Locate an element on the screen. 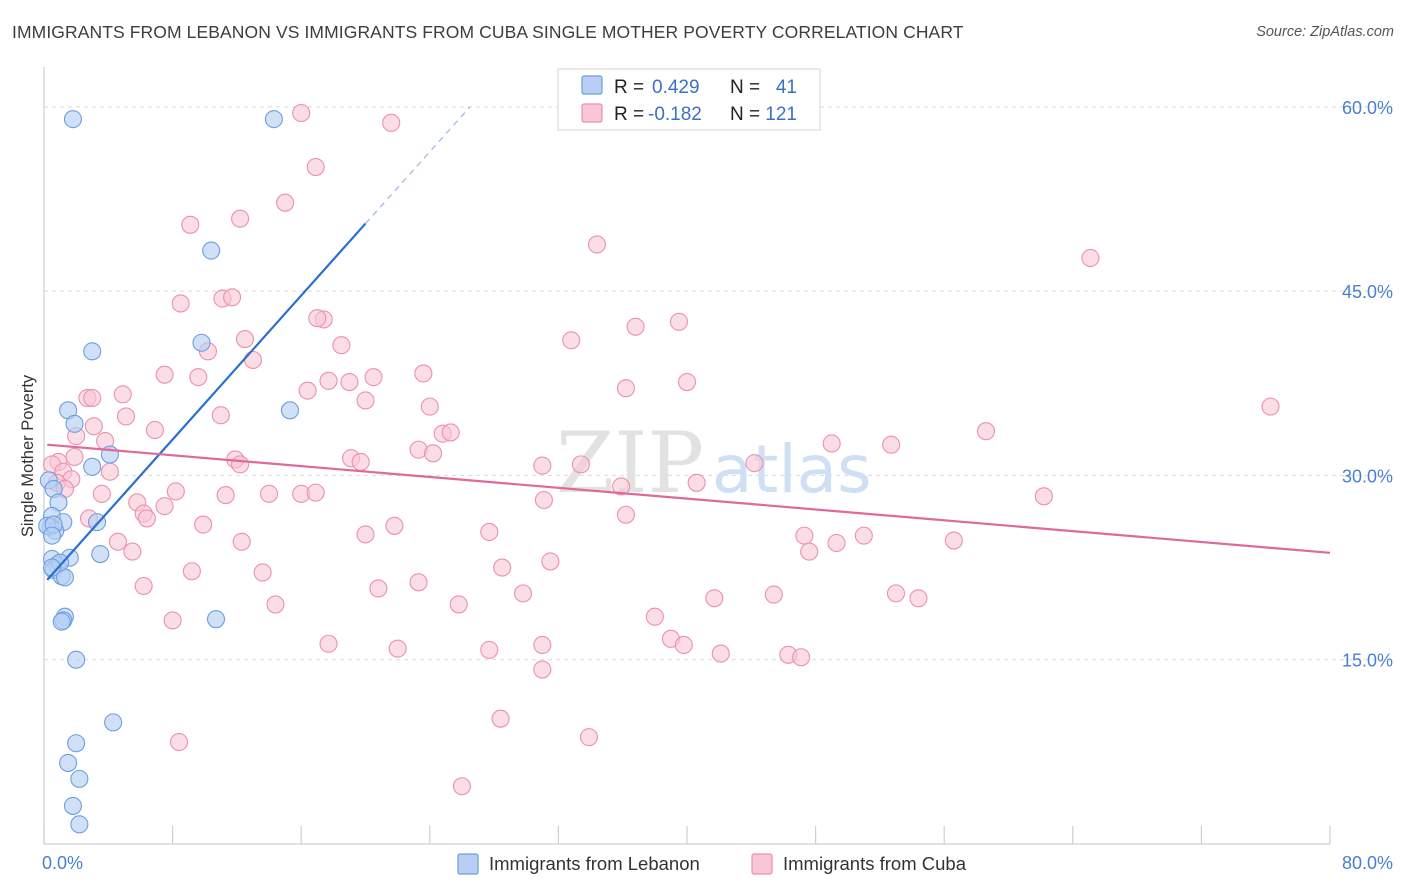 The image size is (1406, 892). x-tick-labels: 0.0% 80.0% is located at coordinates (717, 863).